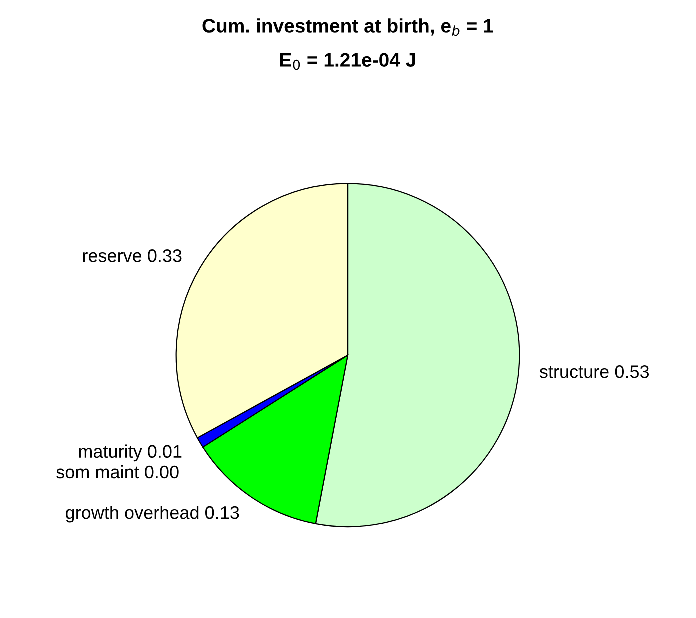 Image resolution: width=696 pixels, height=618 pixels. What do you see at coordinates (595, 372) in the screenshot?
I see `slice-label: structure 0.53` at bounding box center [595, 372].